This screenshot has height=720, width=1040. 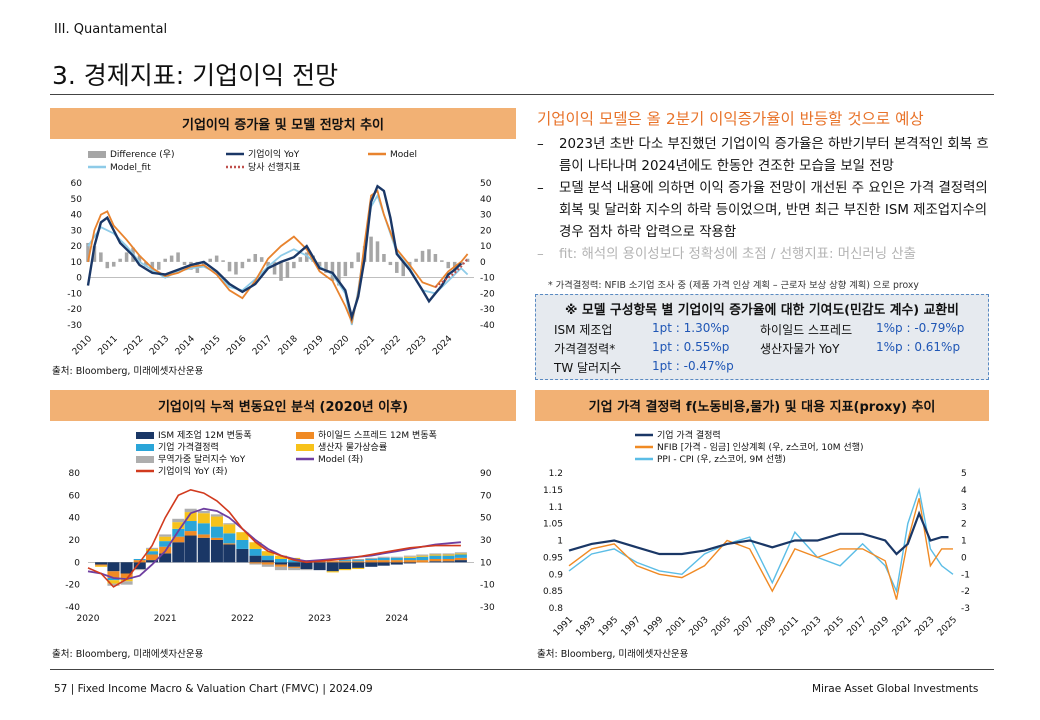 I want to click on legend-model-fit-label: Model_fit, so click(x=130, y=168).